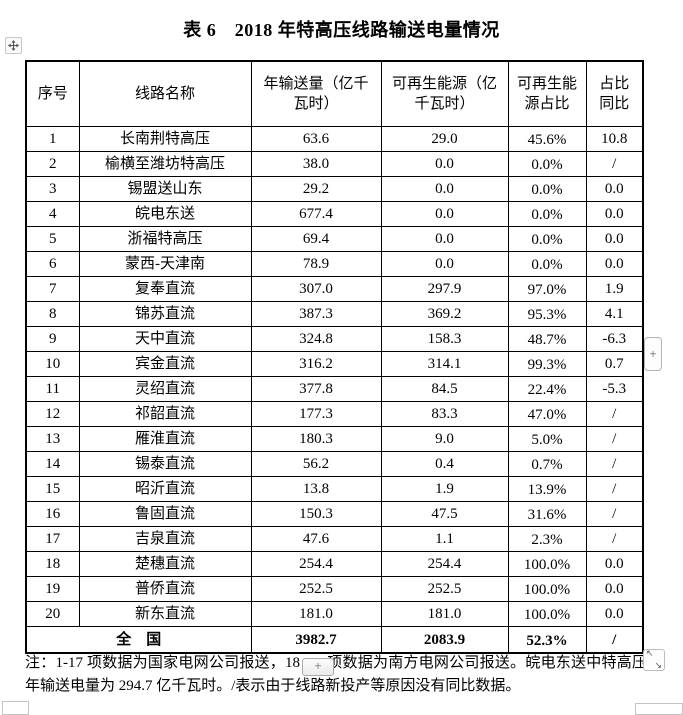 This screenshot has height=715, width=683. What do you see at coordinates (444, 339) in the screenshot?
I see `table-cell: 158.3` at bounding box center [444, 339].